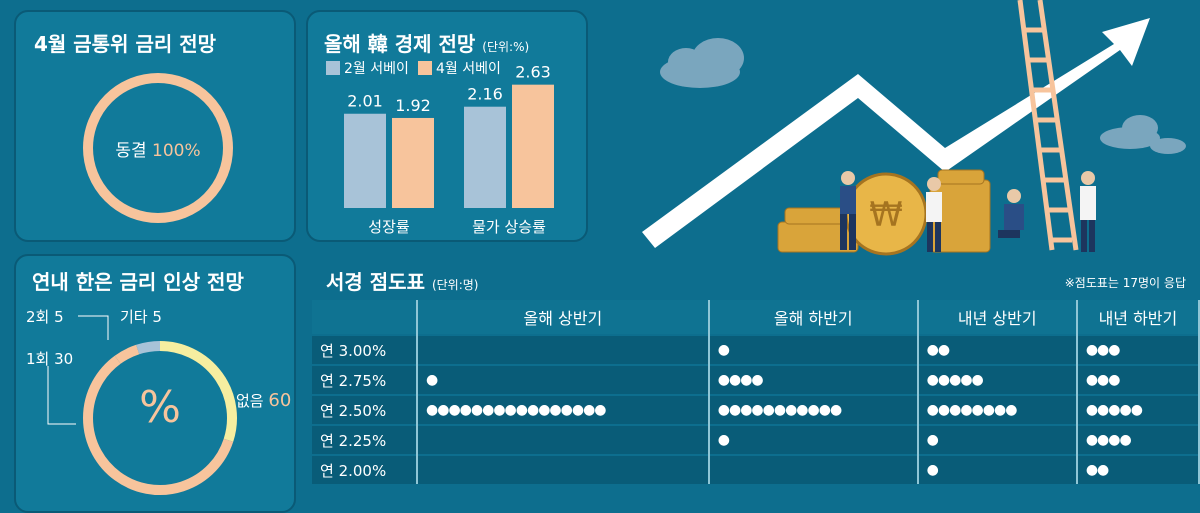 The width and height of the screenshot is (1200, 513). What do you see at coordinates (160, 407) in the screenshot?
I see `donut-center: %` at bounding box center [160, 407].